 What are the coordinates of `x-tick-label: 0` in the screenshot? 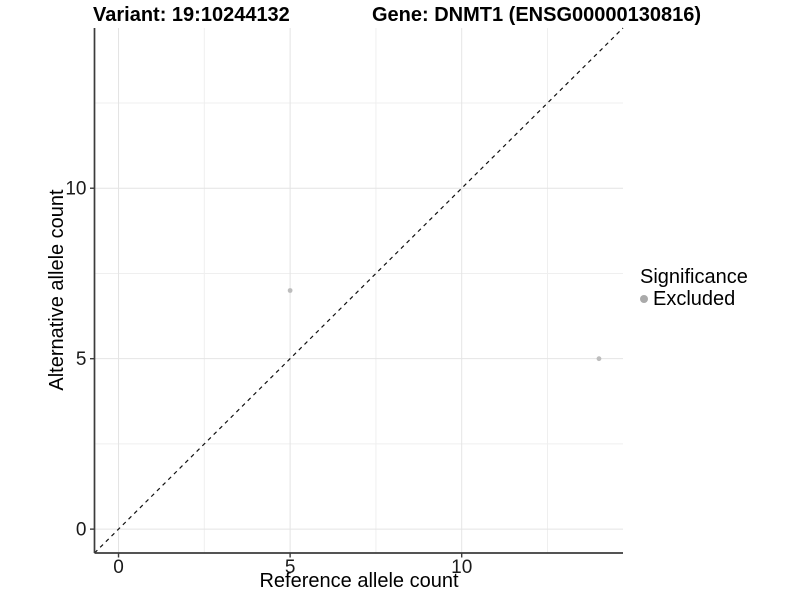 It's located at (118, 567).